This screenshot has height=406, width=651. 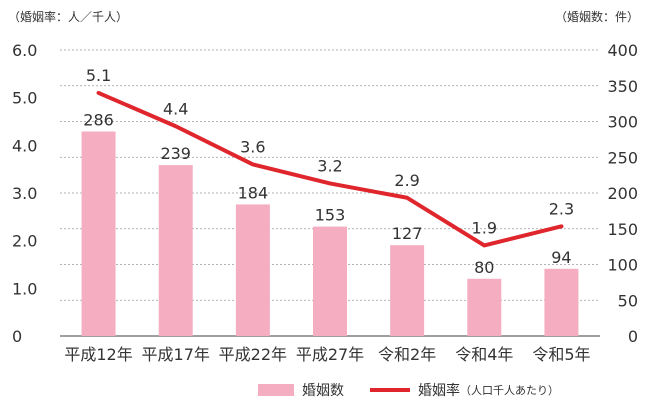 I want to click on x-tick-label: 令和2年, so click(x=407, y=354).